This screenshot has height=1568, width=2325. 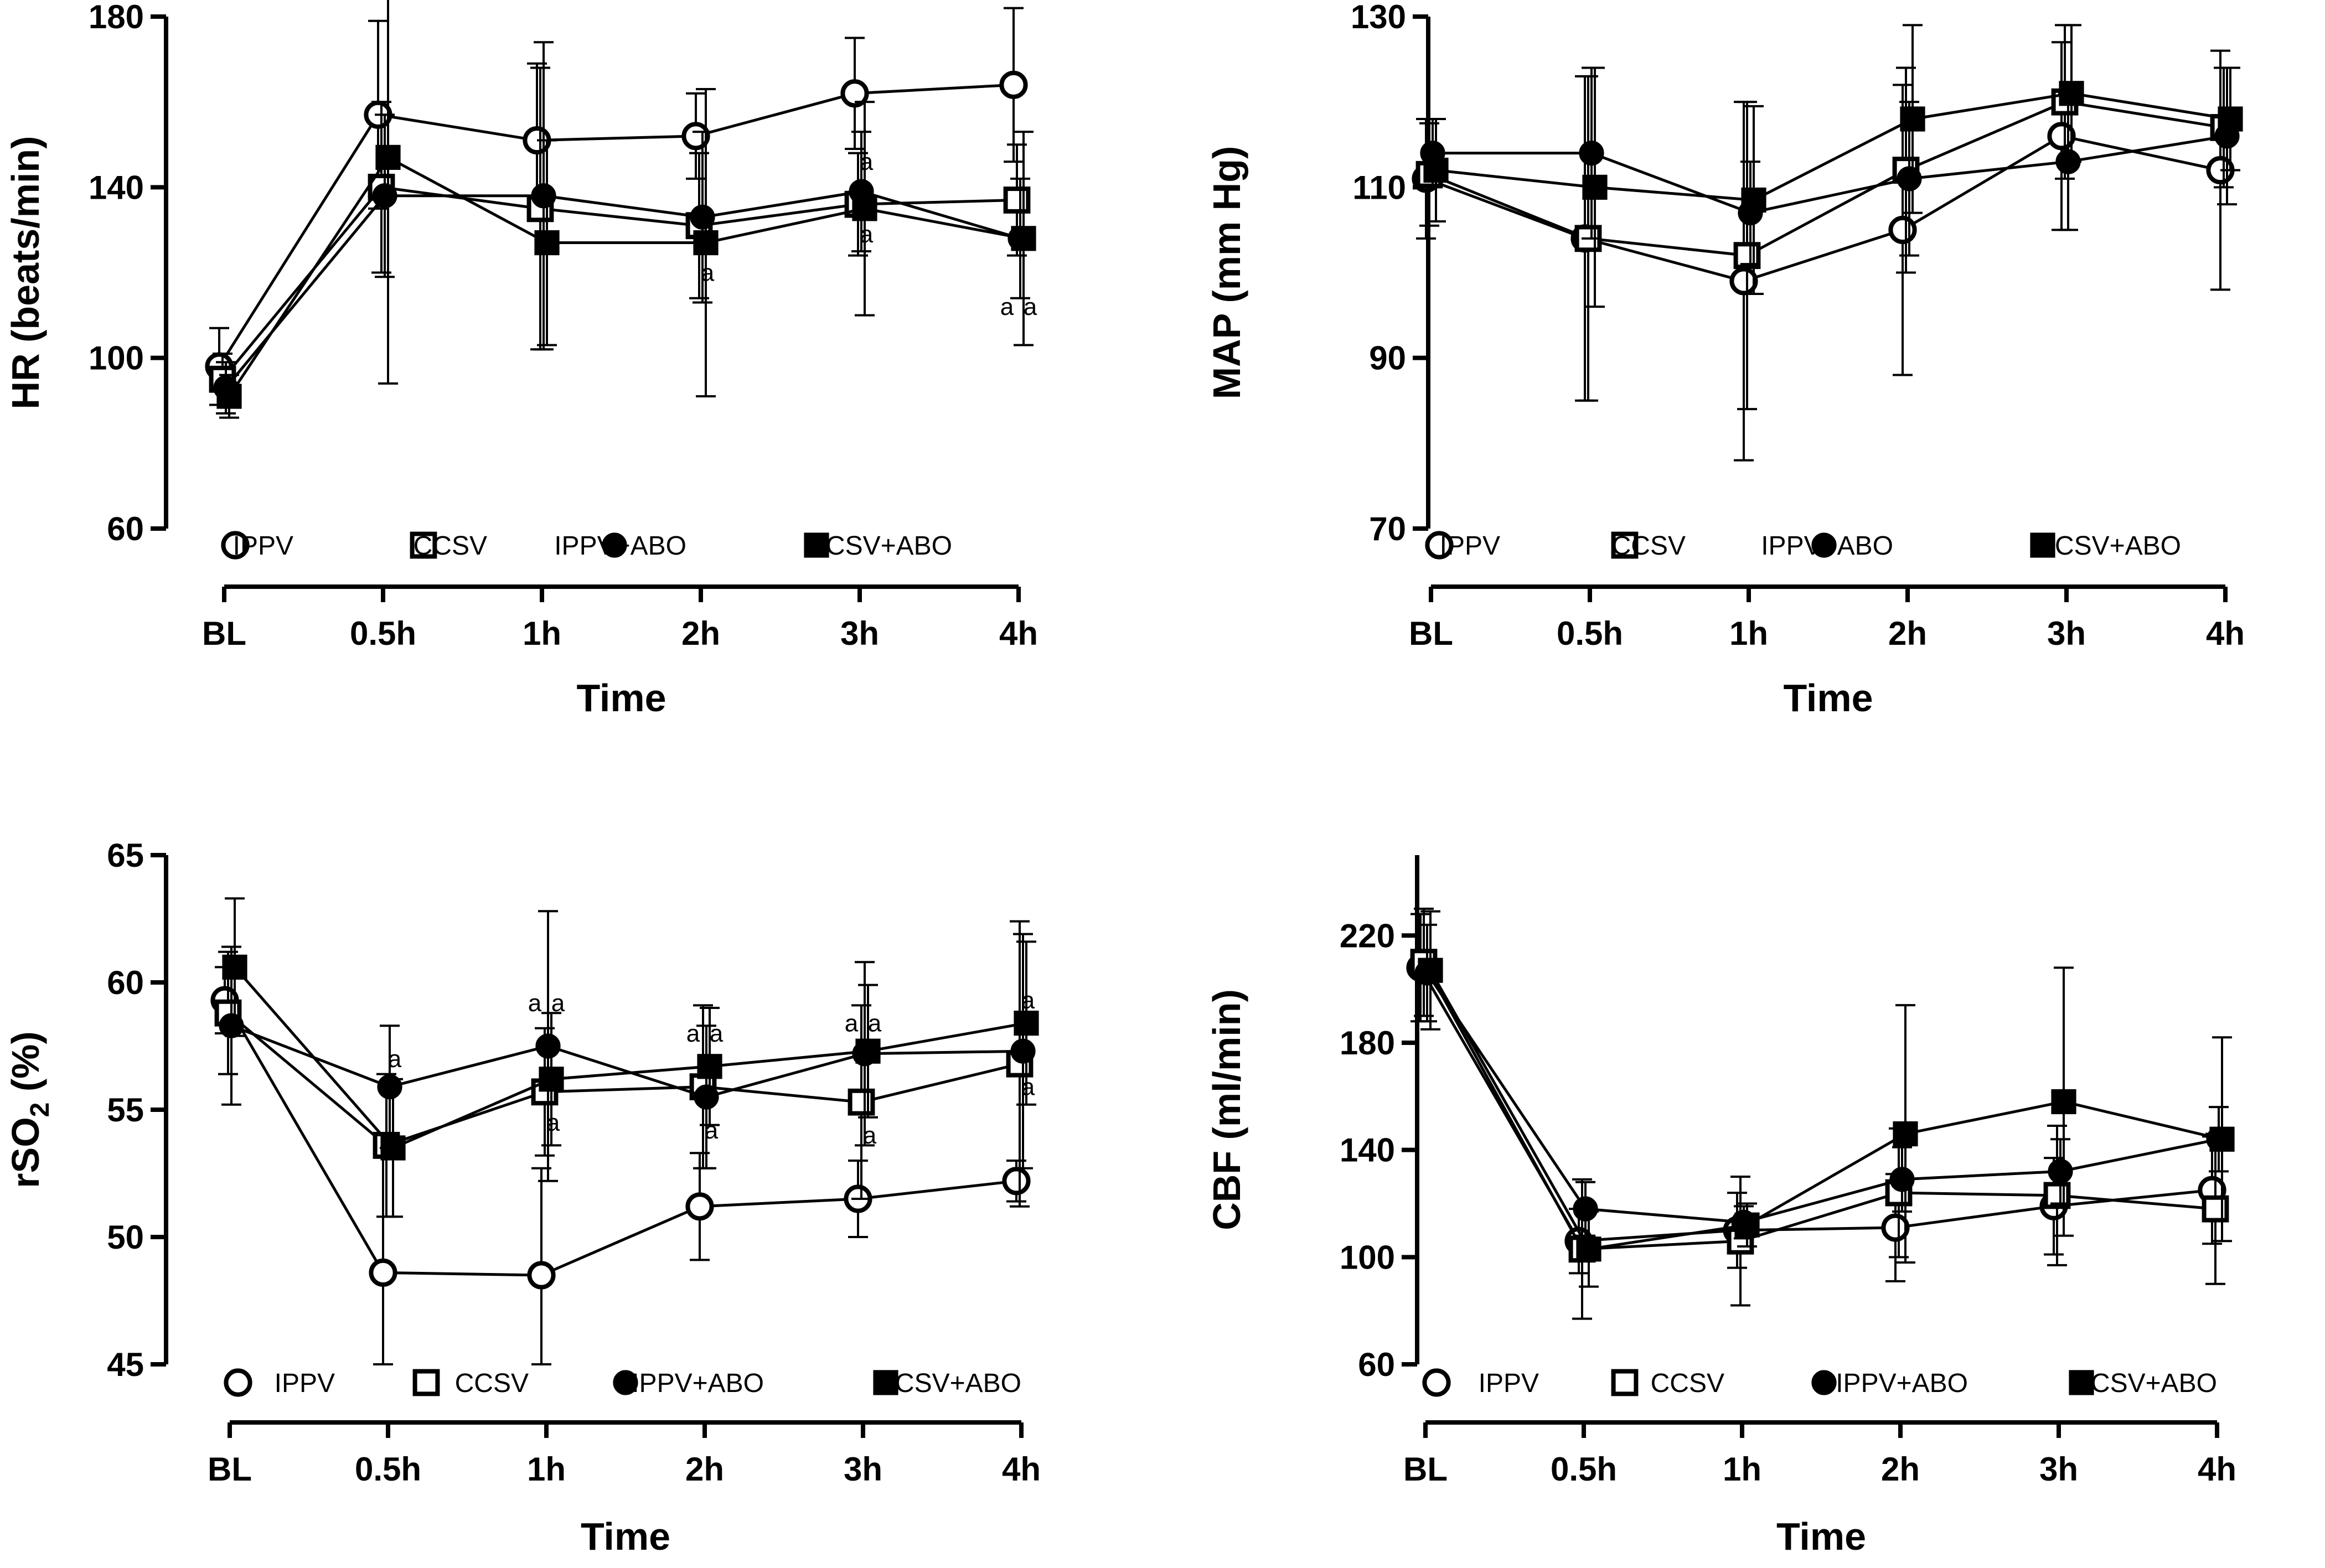 I want to click on x-tick-label: 1h, so click(x=546, y=1469).